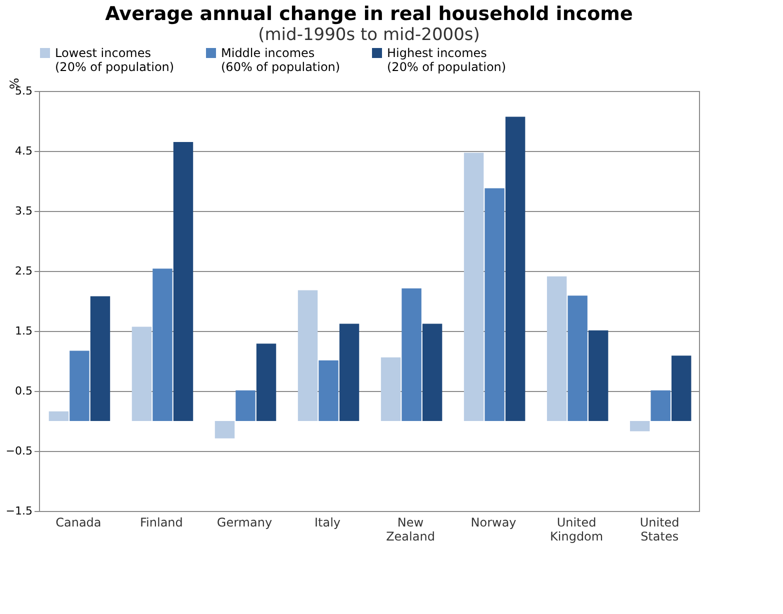 The image size is (783, 614). What do you see at coordinates (280, 60) in the screenshot?
I see `legend-label: Middle incomes (60% of population)` at bounding box center [280, 60].